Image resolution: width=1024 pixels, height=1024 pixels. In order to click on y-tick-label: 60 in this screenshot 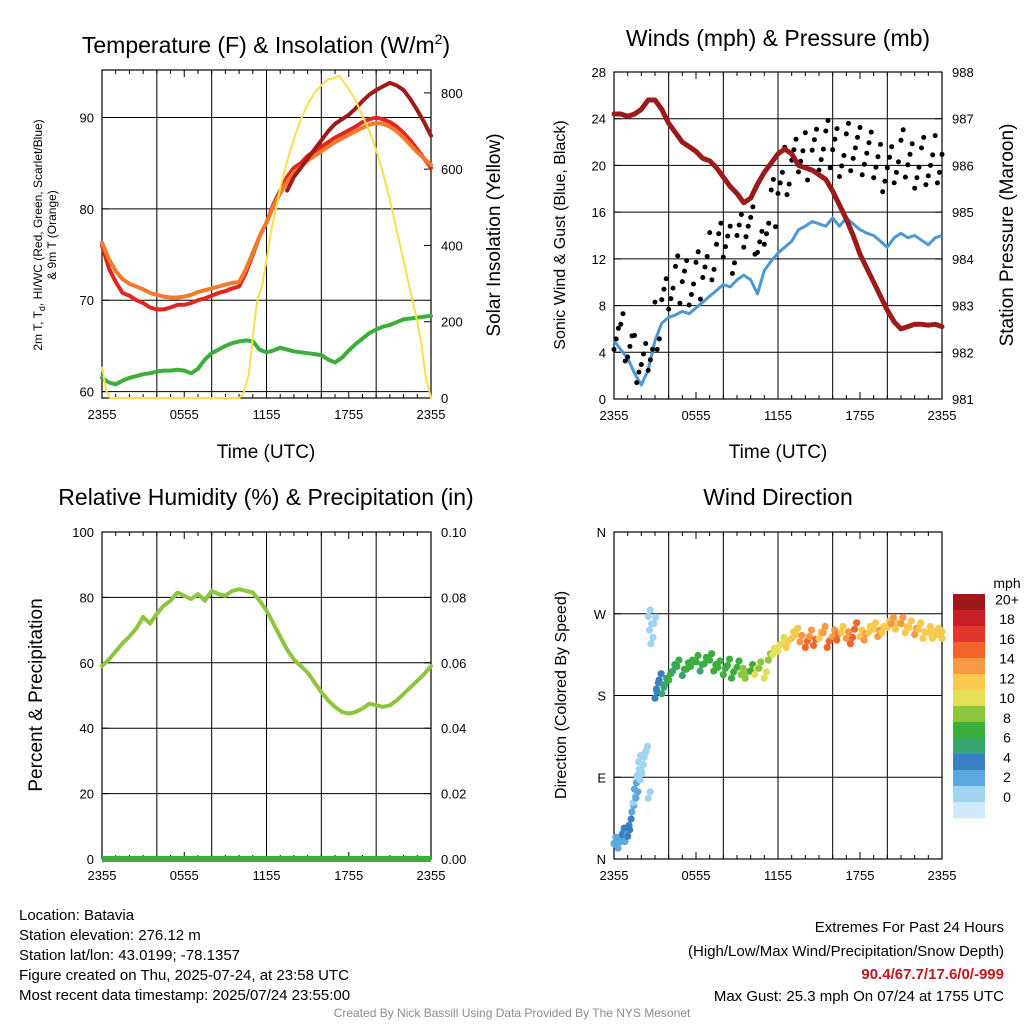, I will do `click(87, 392)`.